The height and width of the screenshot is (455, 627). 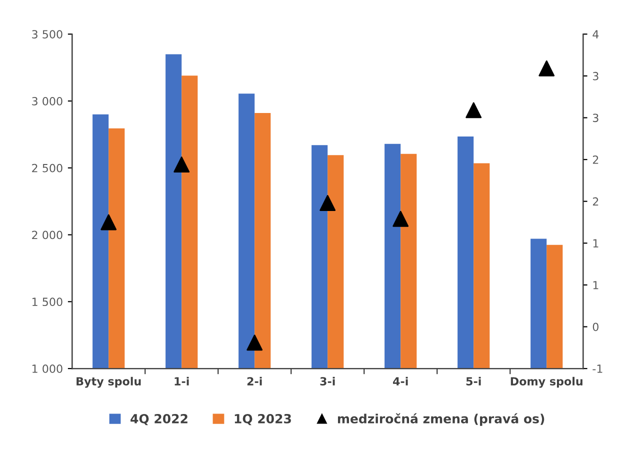 What do you see at coordinates (595, 327) in the screenshot?
I see `y2-tick-label: 0` at bounding box center [595, 327].